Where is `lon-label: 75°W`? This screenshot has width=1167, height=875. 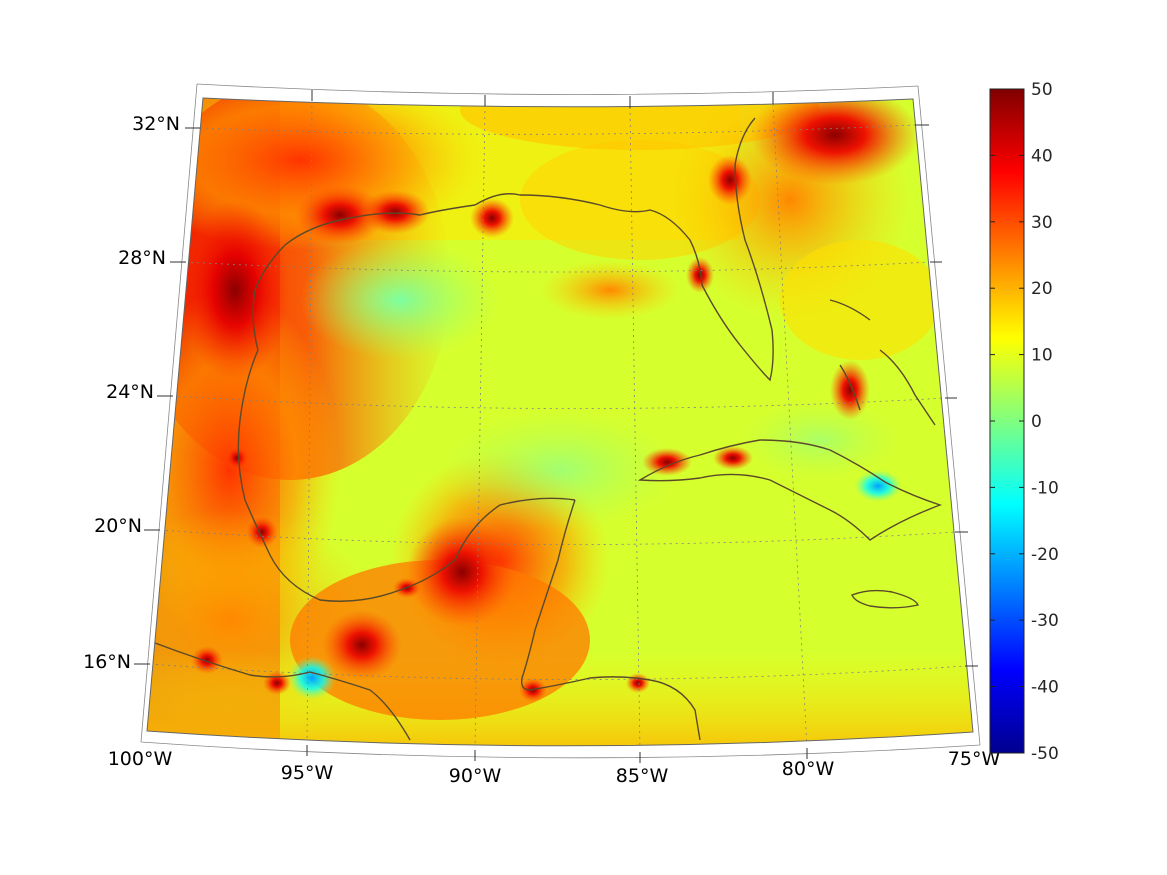
lon-label: 75°W is located at coordinates (974, 759).